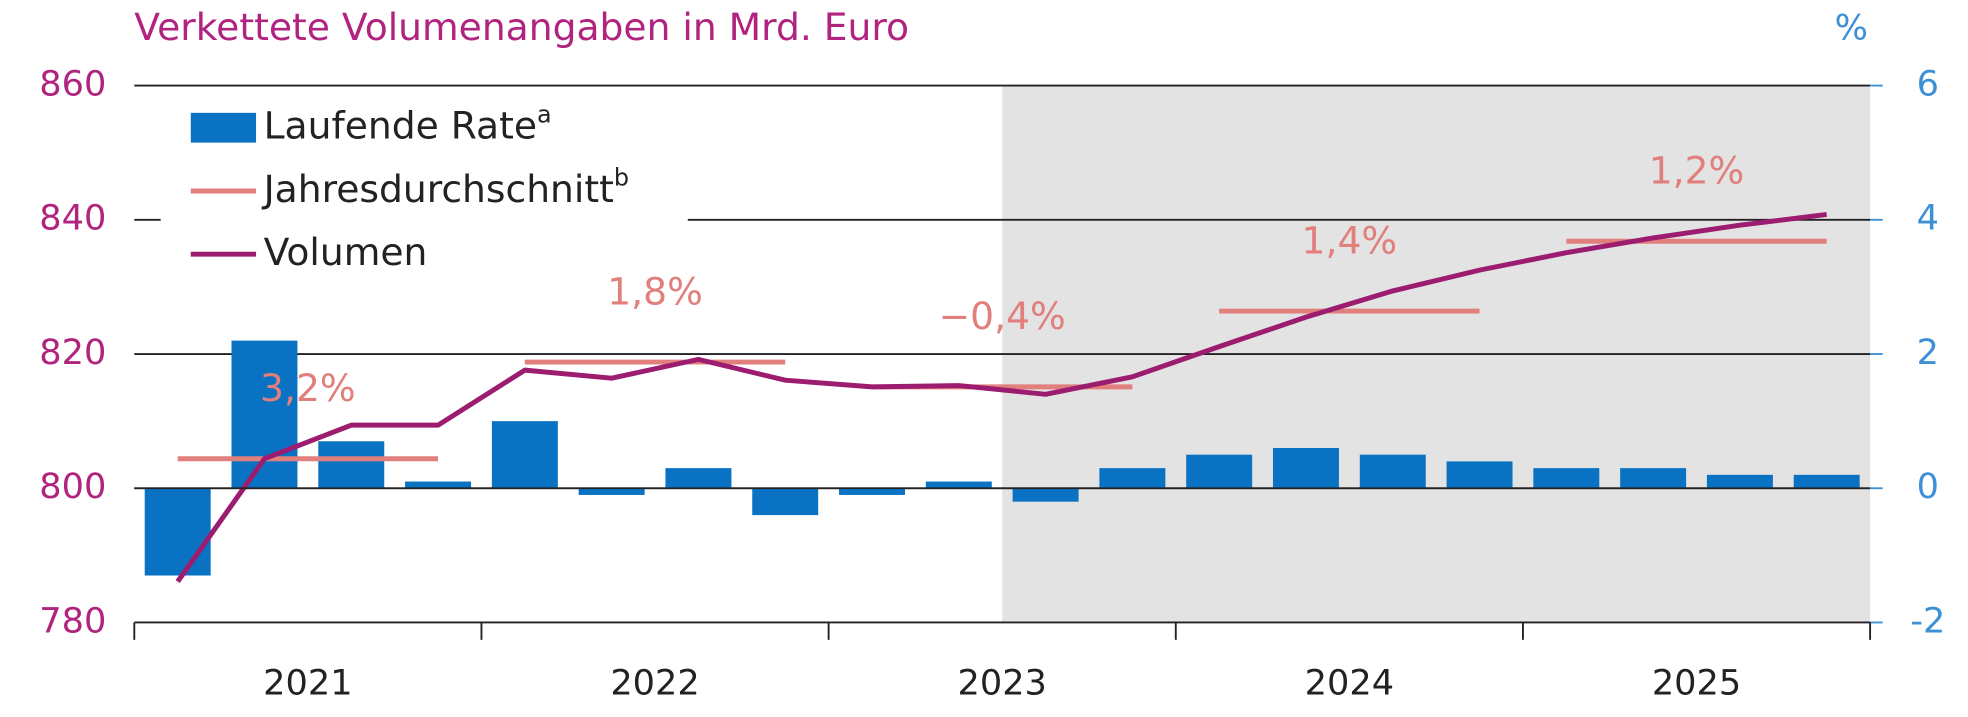 The width and height of the screenshot is (1968, 717). I want to click on chart-title: Verkettete Volumenangaben in Mrd. Euro, so click(521, 27).